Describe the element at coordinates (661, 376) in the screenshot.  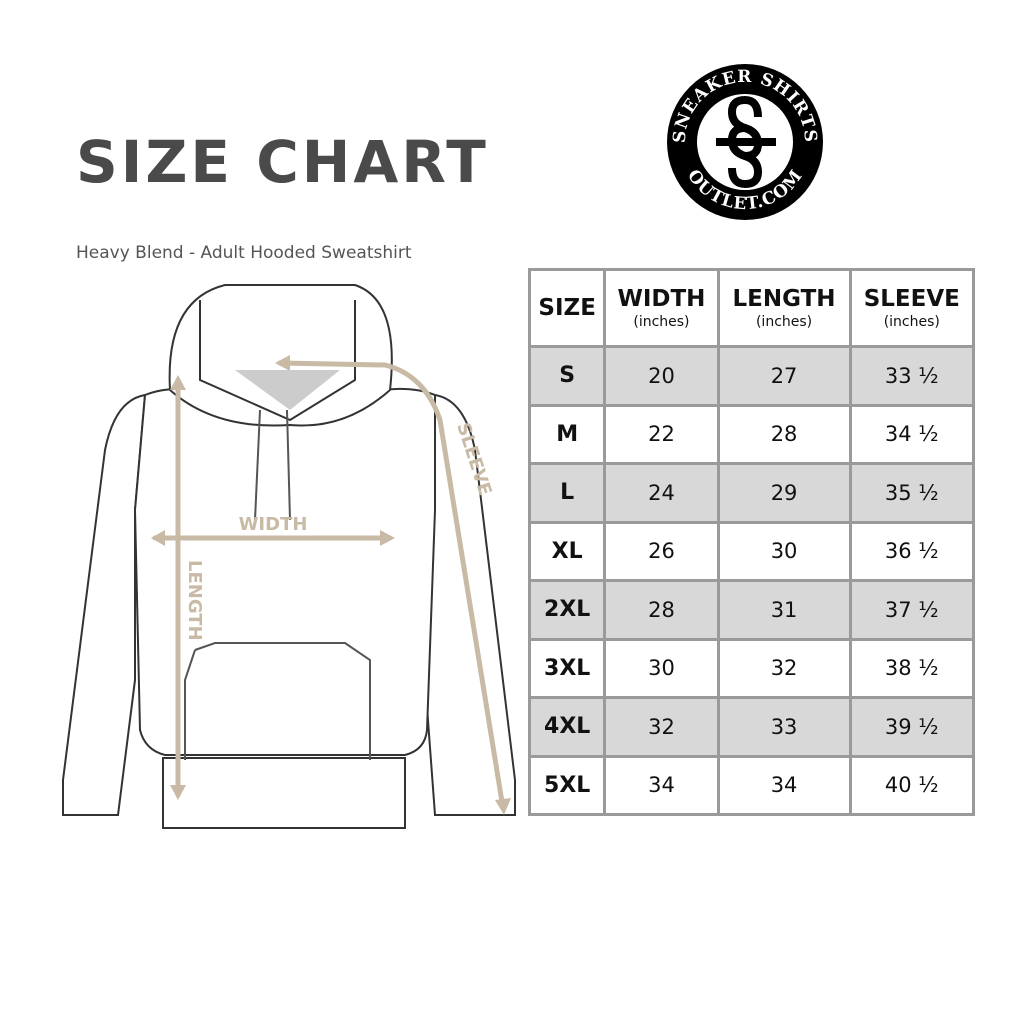
I see `cell-width: 20` at that location.